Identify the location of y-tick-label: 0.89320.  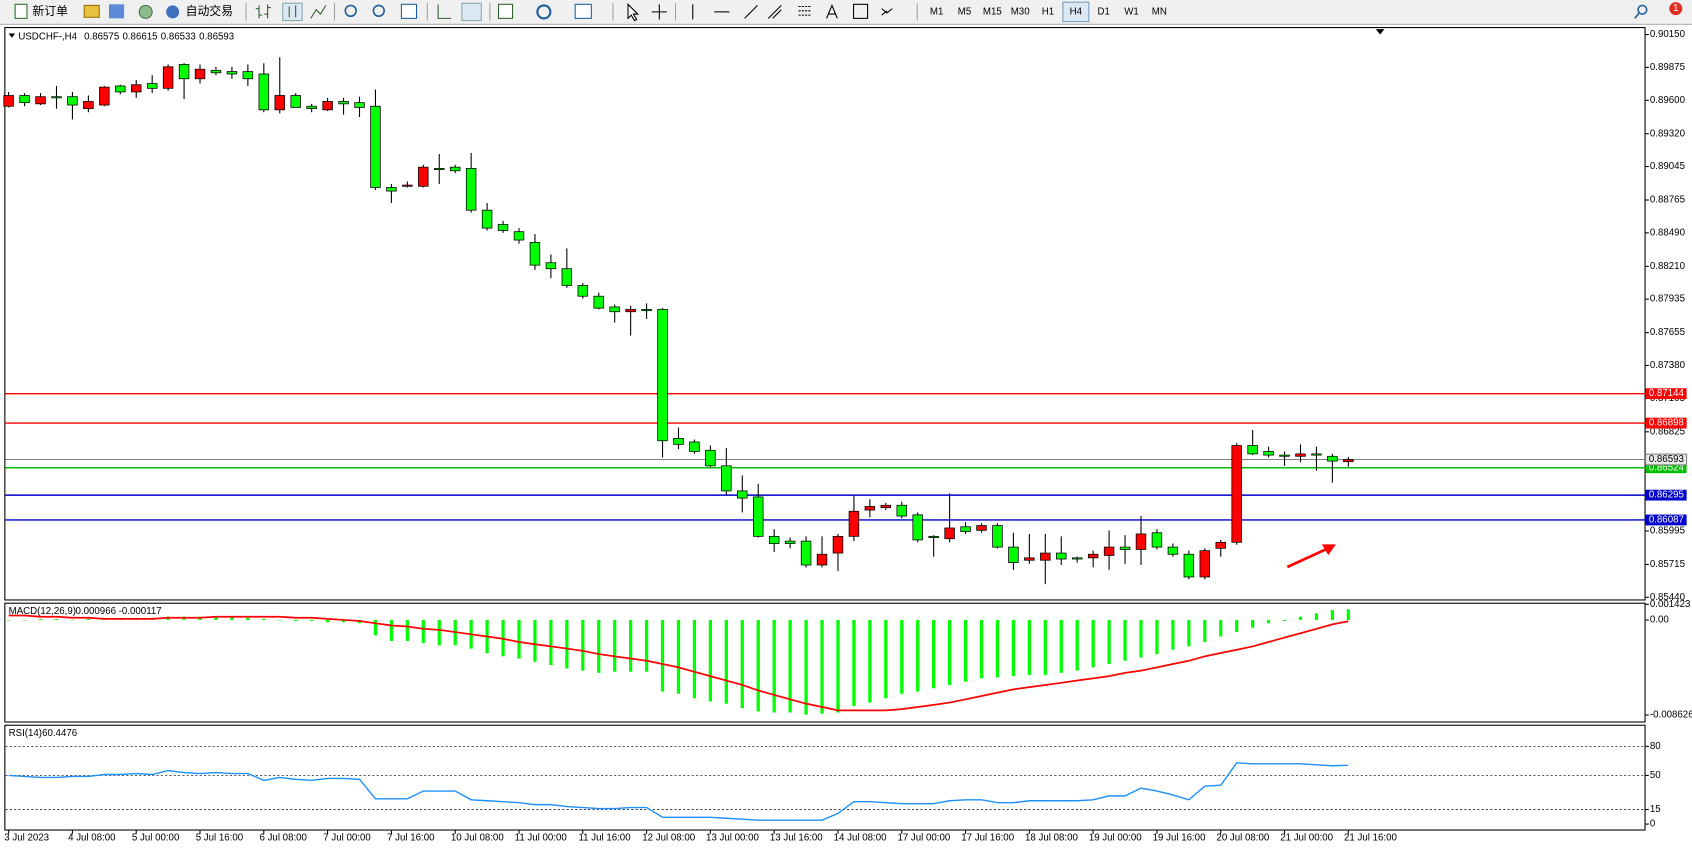
(1668, 133).